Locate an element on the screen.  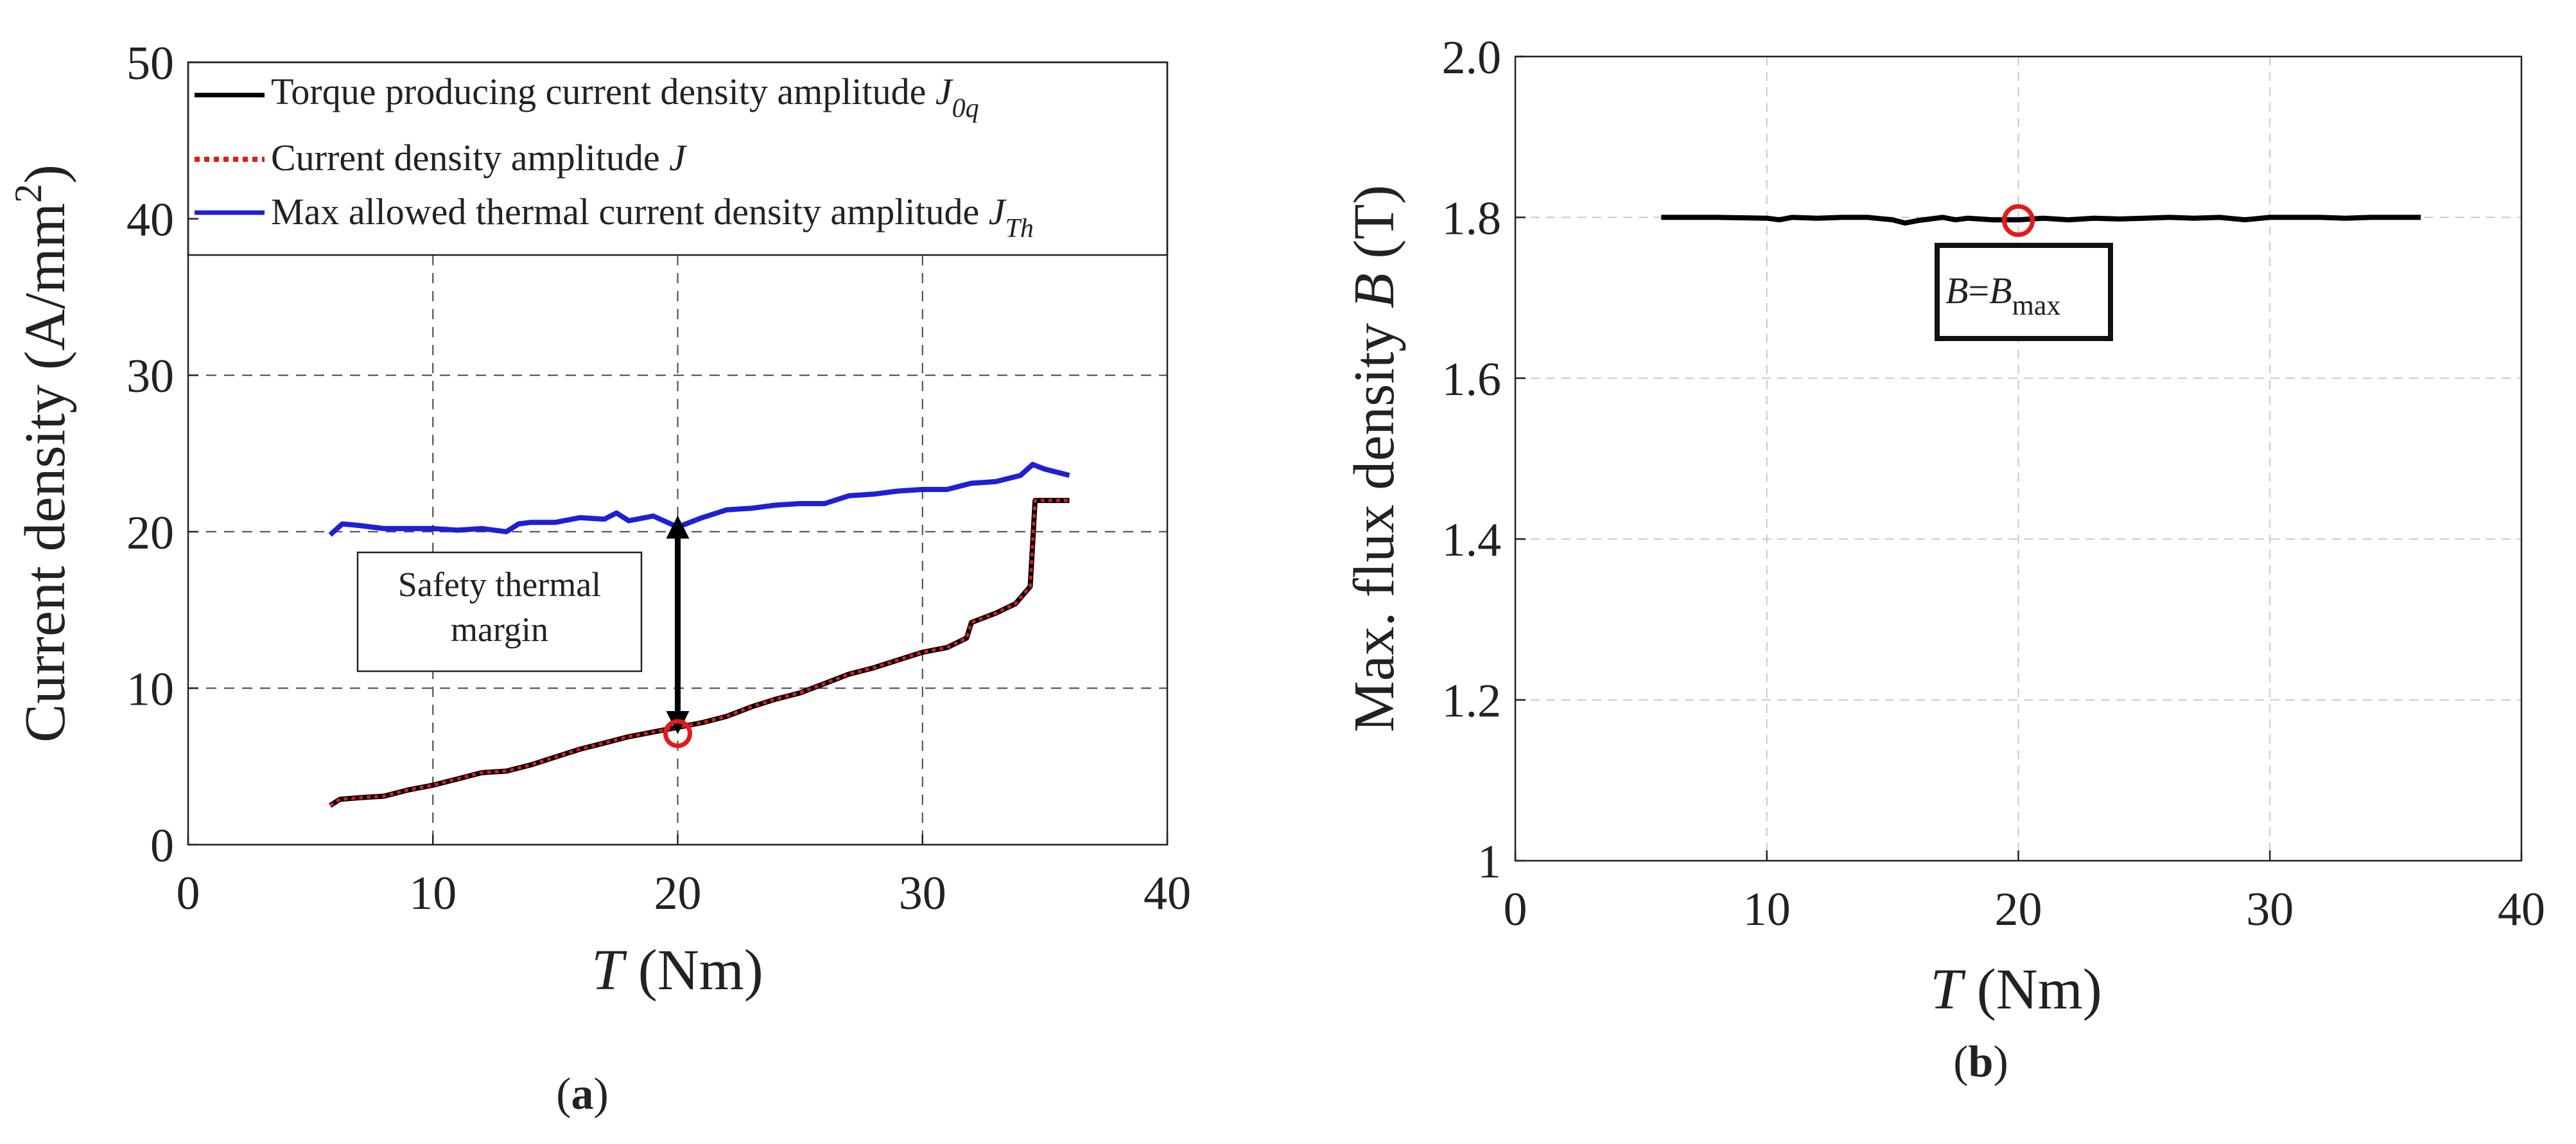
annotation-text-line2: margin is located at coordinates (499, 629).